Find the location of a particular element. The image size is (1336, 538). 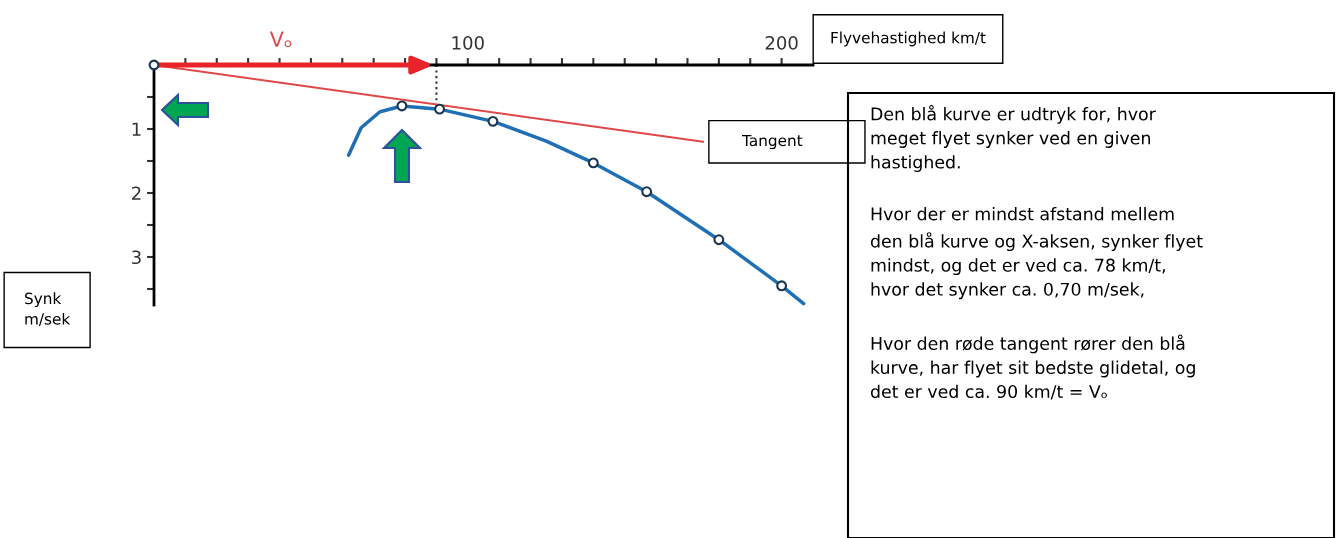

text: Hvor den røde tangent rører den blå kurve, har flyet sit bedste glidetal, og det er ved ca. 90 km/t = Vₒ is located at coordinates (1032, 367).